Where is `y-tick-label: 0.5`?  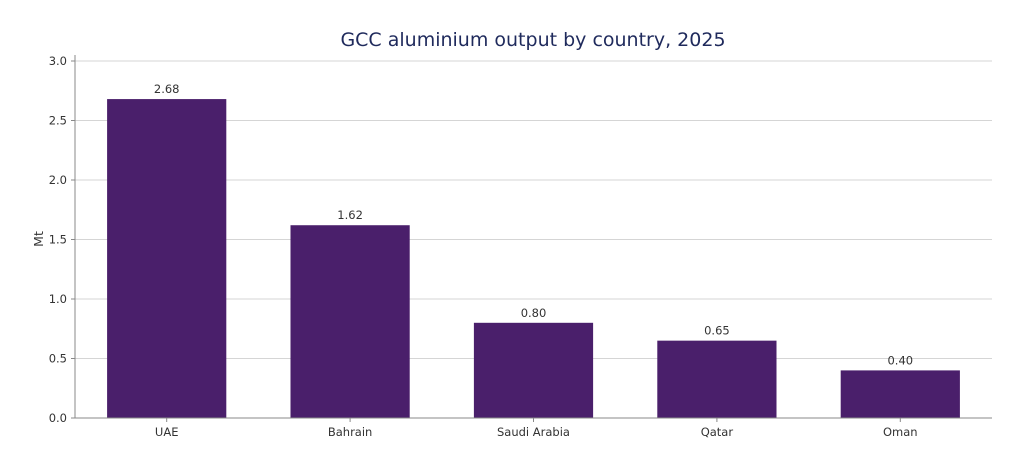
y-tick-label: 0.5 is located at coordinates (58, 359).